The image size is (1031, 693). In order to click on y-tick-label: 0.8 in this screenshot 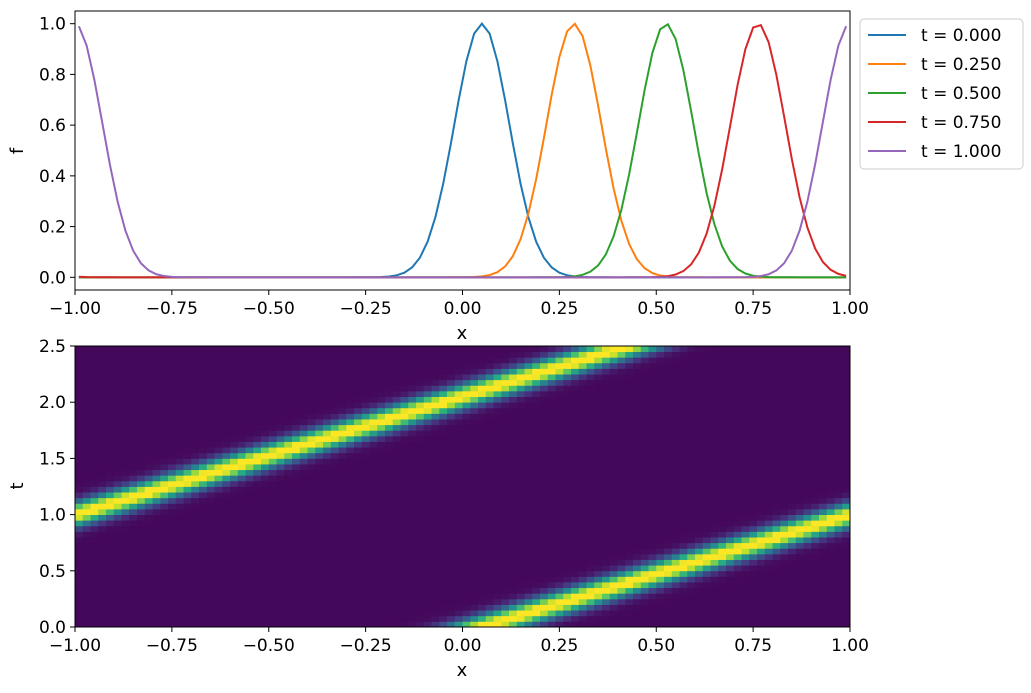, I will do `click(52, 75)`.